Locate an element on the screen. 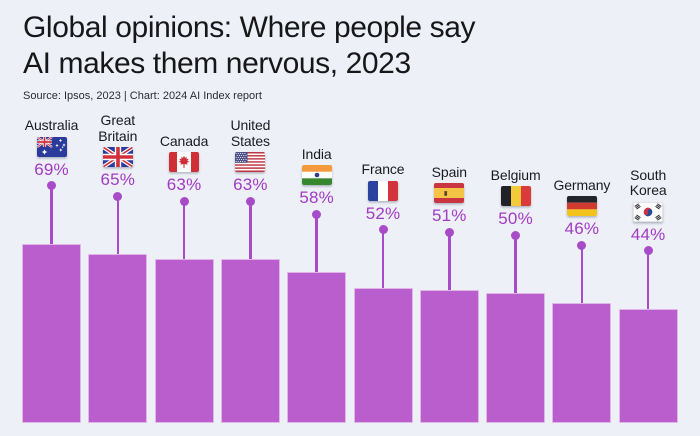  value-label-great-britain: 65% is located at coordinates (118, 179).